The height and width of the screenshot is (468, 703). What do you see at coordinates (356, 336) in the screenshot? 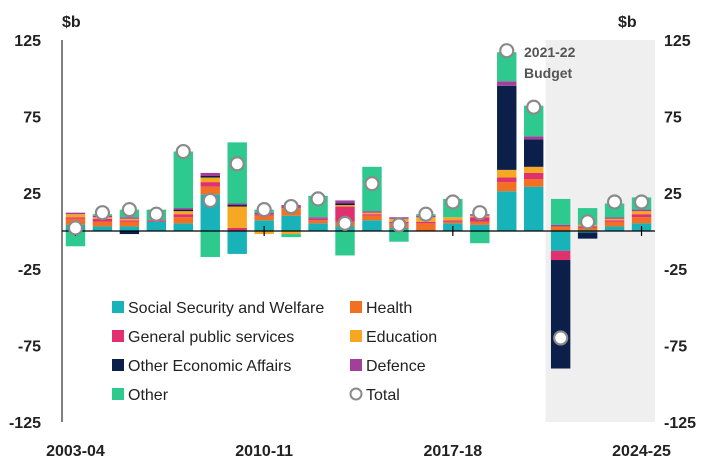
I see `legend-swatch-education` at bounding box center [356, 336].